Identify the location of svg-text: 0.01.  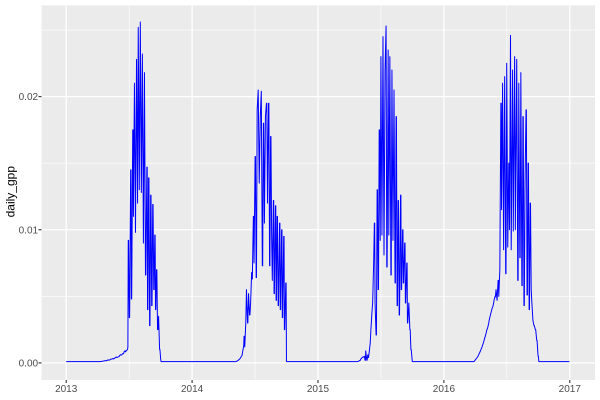
(29, 230).